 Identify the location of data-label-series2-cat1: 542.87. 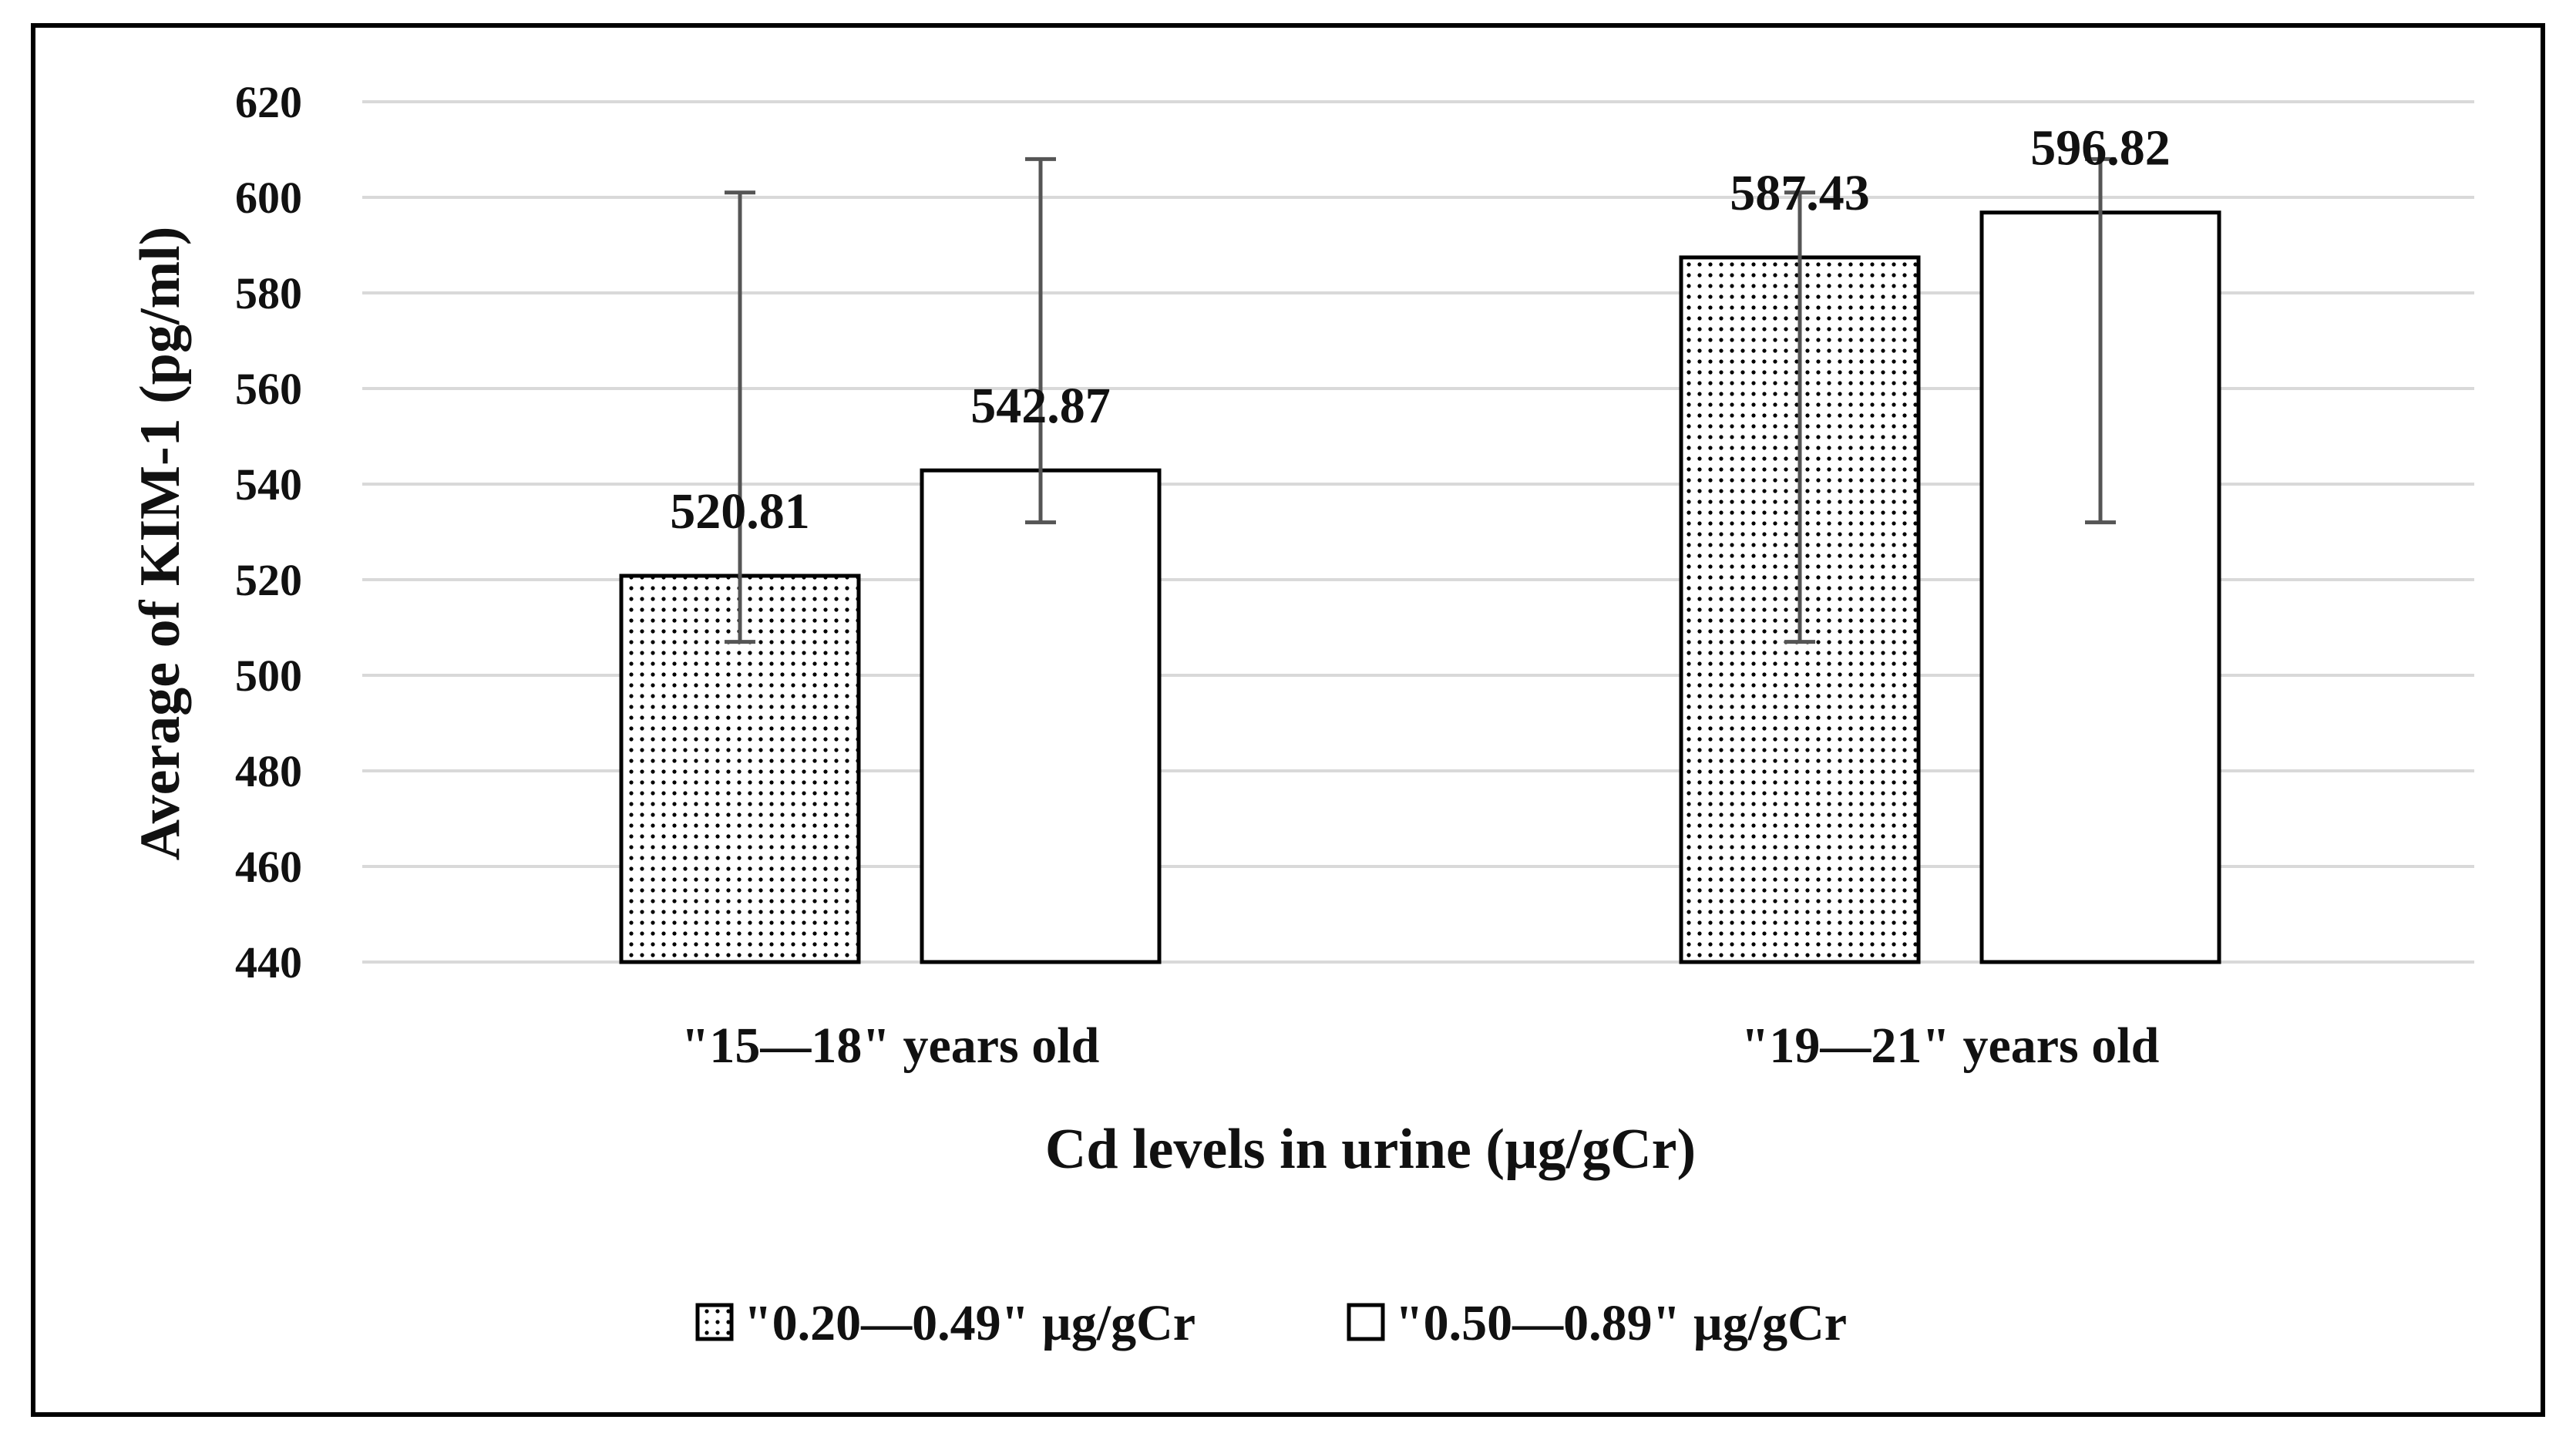
(1040, 406).